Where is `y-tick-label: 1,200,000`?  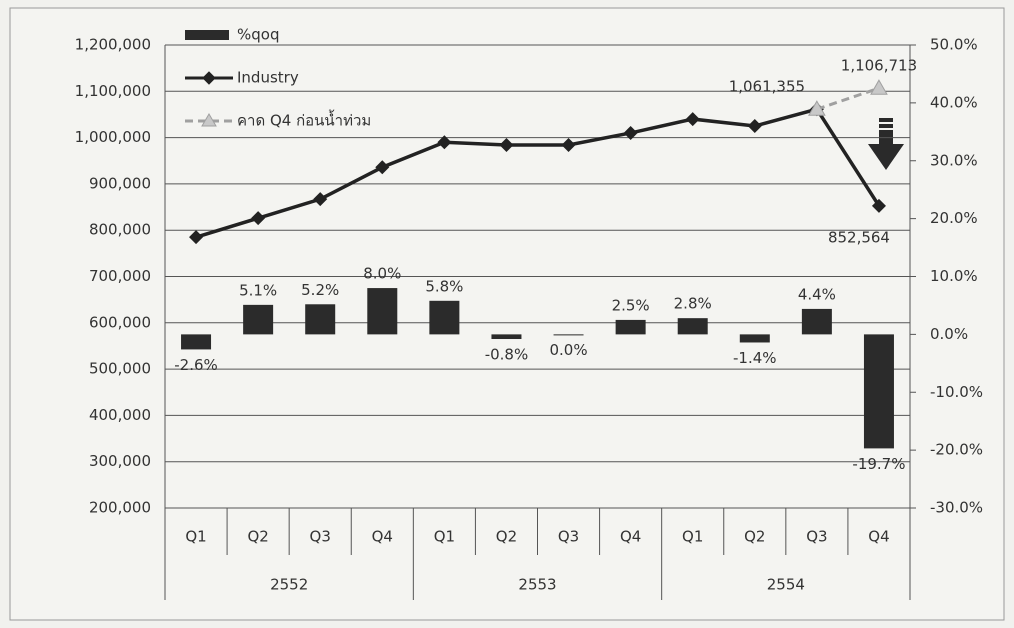
y-tick-label: 1,200,000 is located at coordinates (113, 45).